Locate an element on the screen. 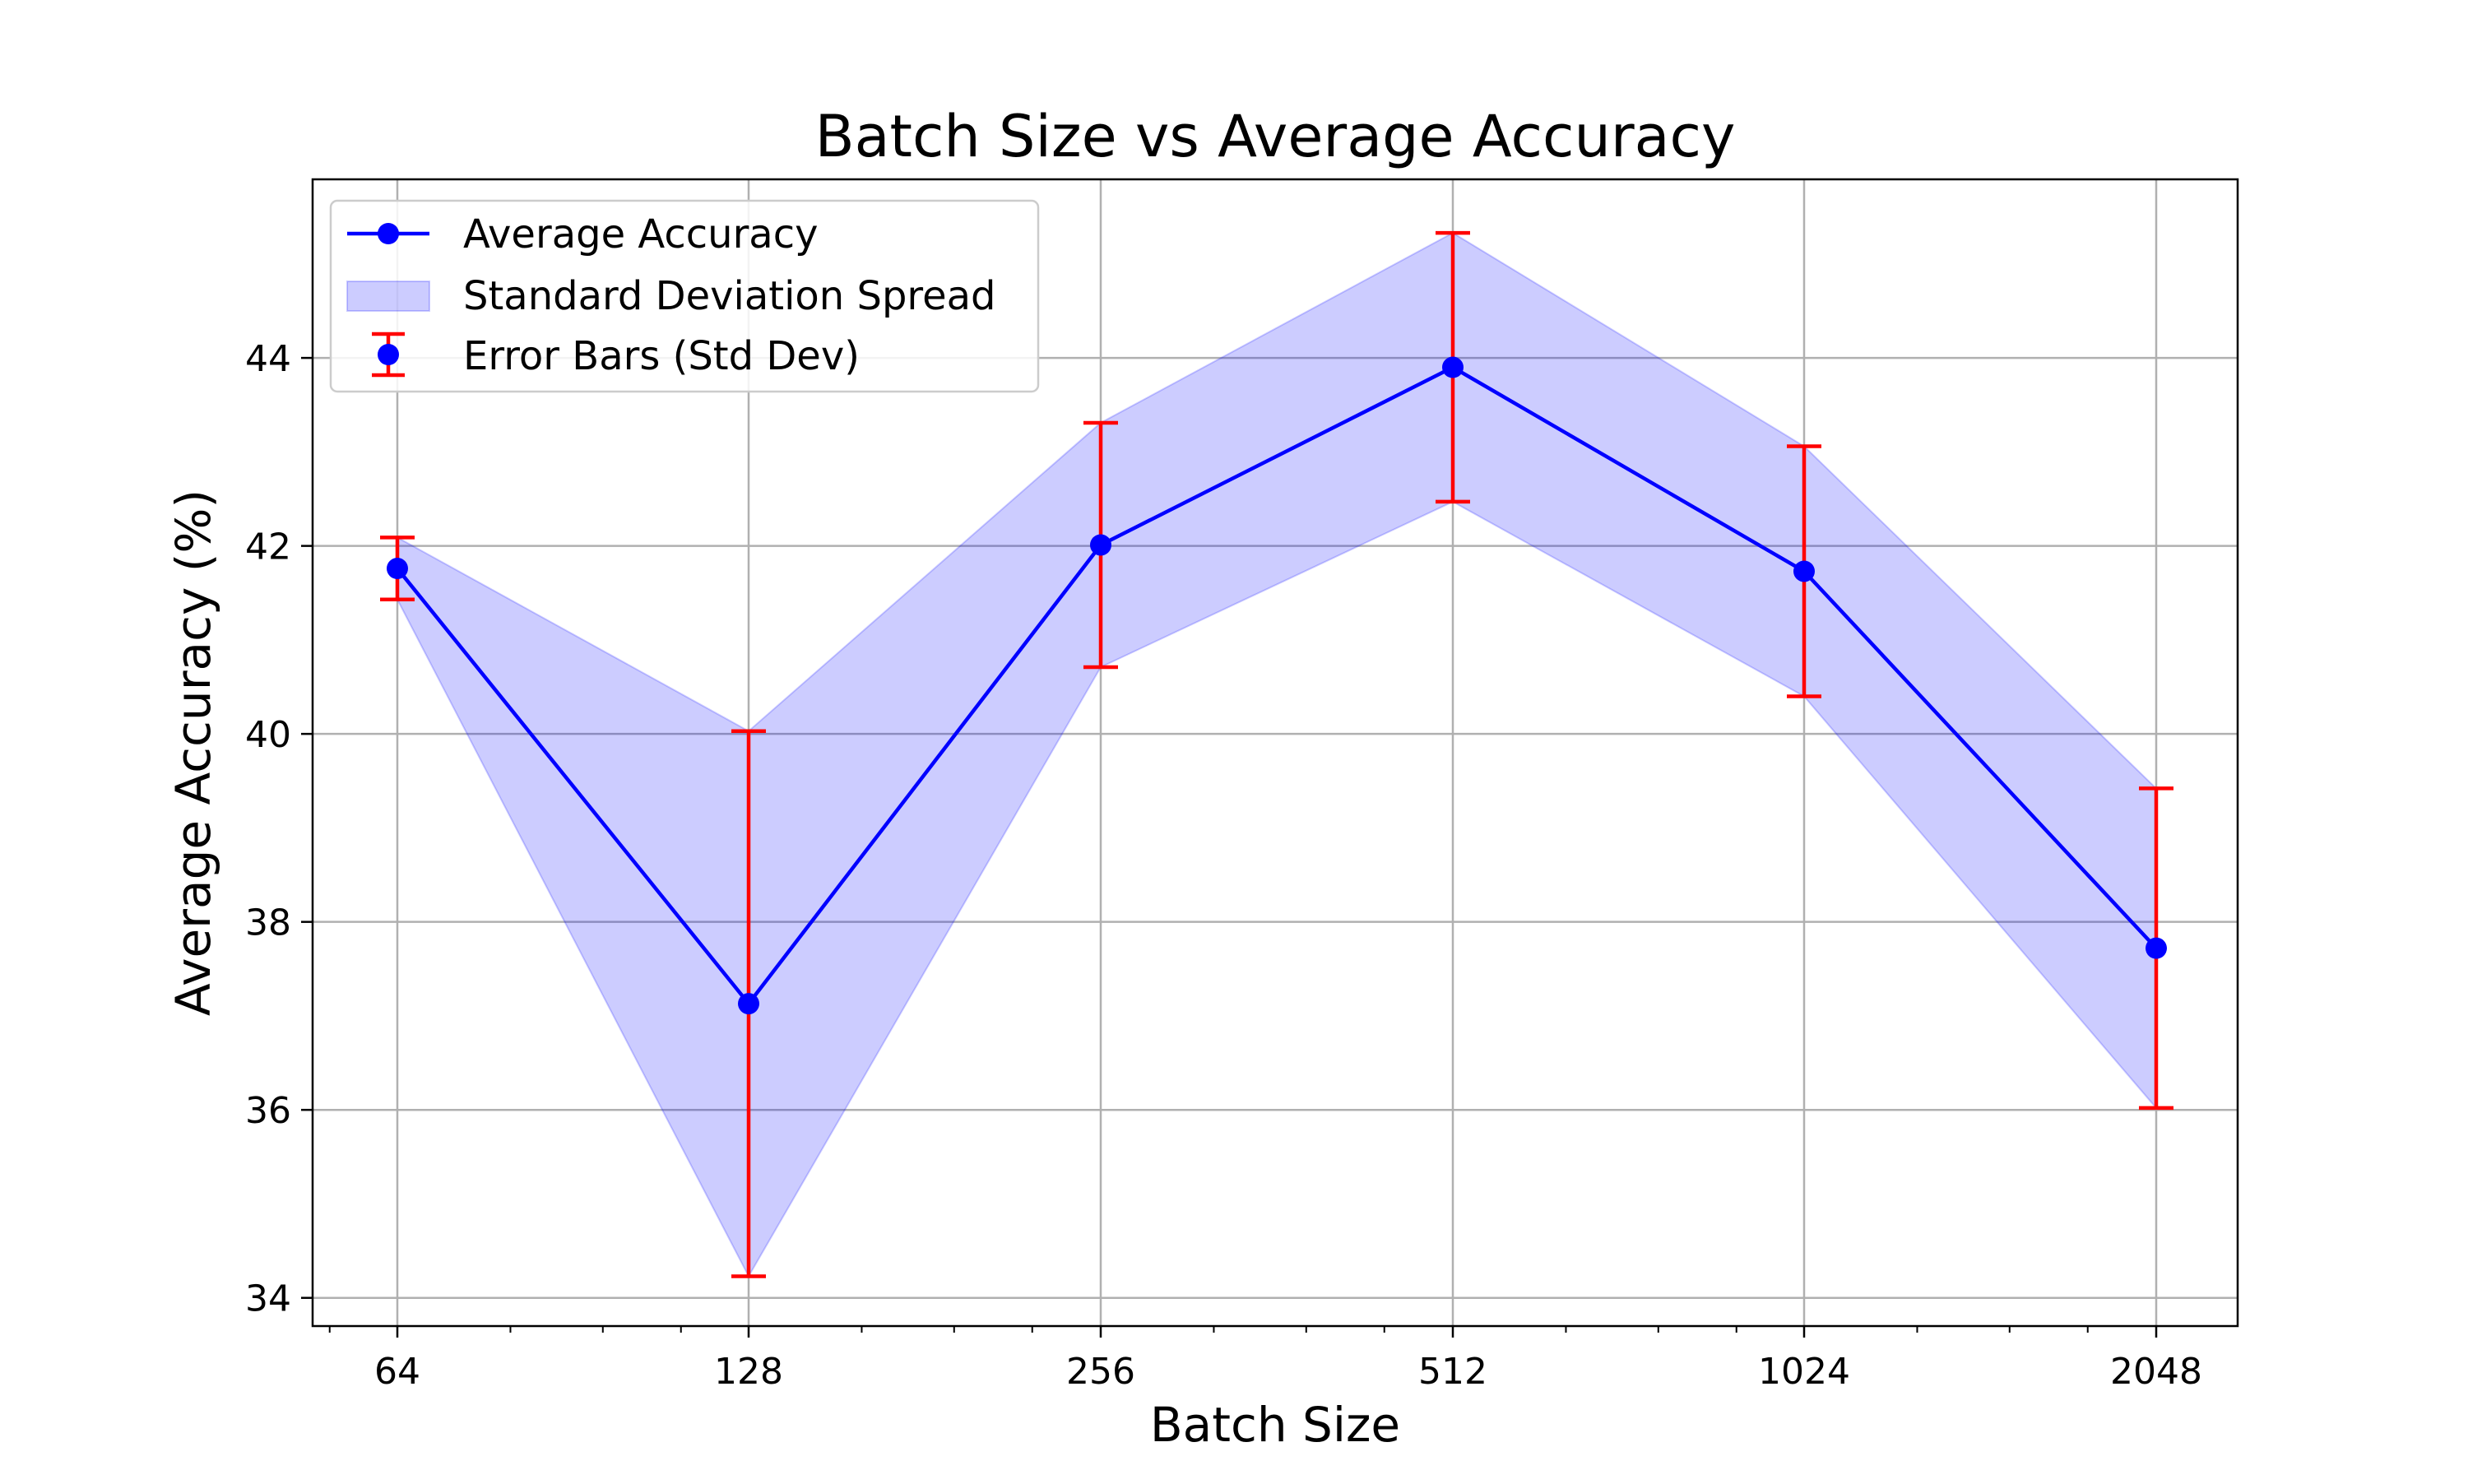 The image size is (2468, 1484). y-tick-label-38: 38 is located at coordinates (268, 923).